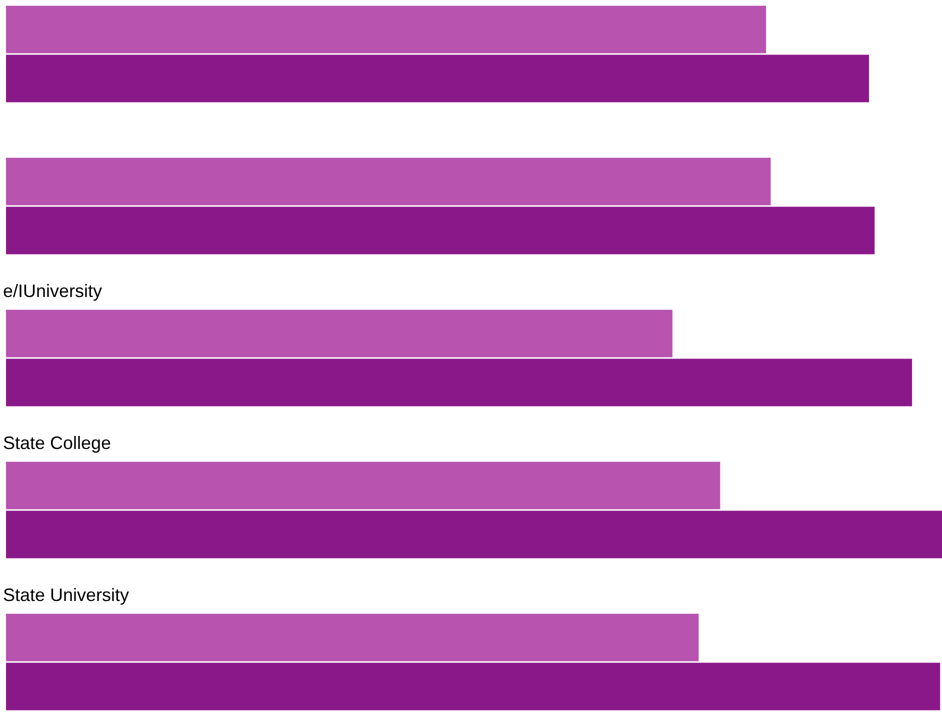 The height and width of the screenshot is (715, 942). I want to click on y-tick-label: e/IUniversity, so click(52, 290).